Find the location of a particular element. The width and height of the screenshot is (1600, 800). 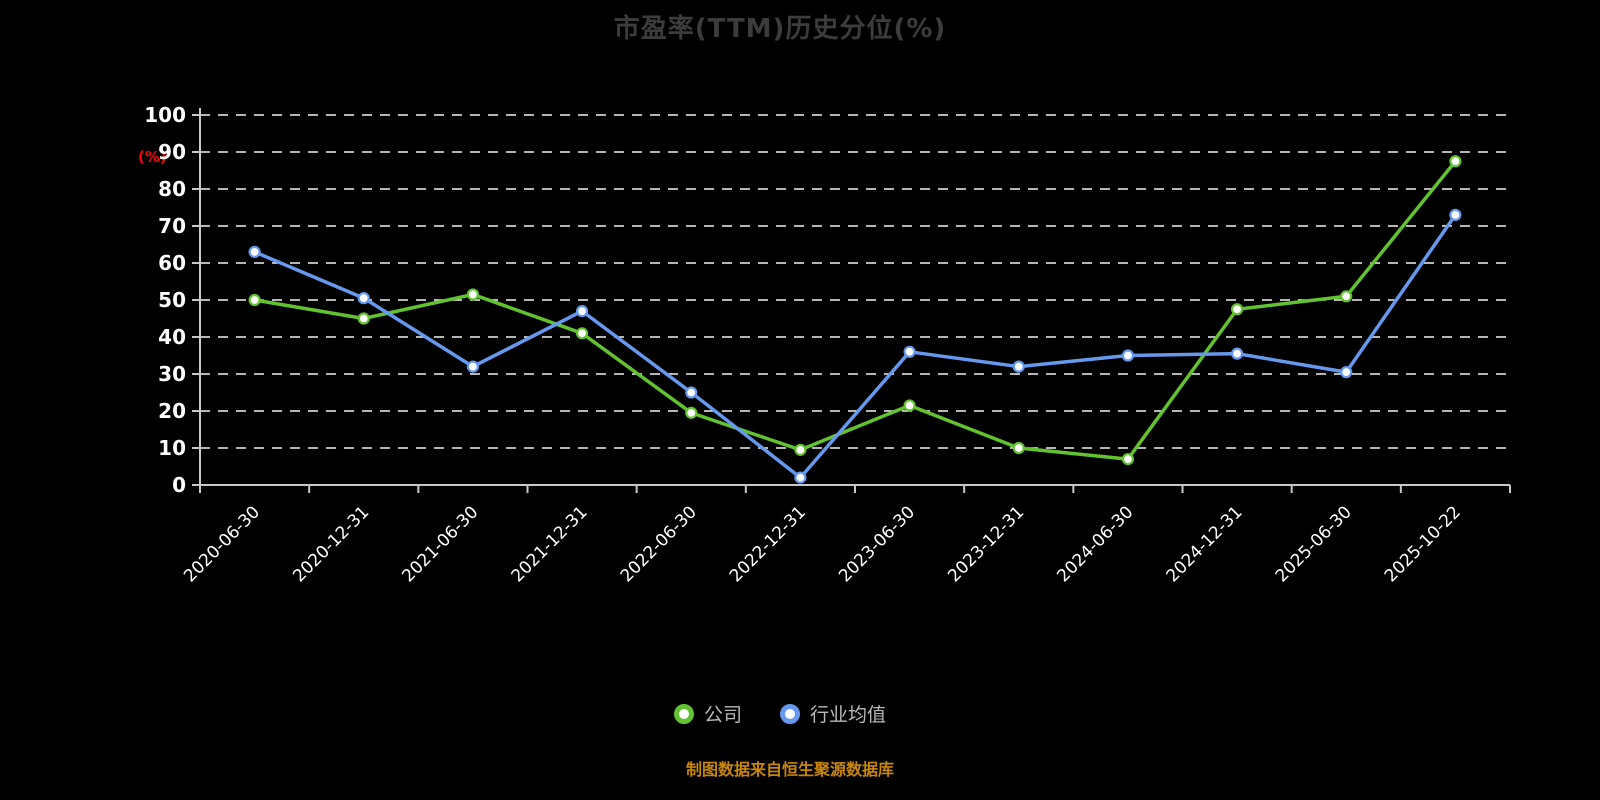

y-tick-label: 40 is located at coordinates (172, 337).